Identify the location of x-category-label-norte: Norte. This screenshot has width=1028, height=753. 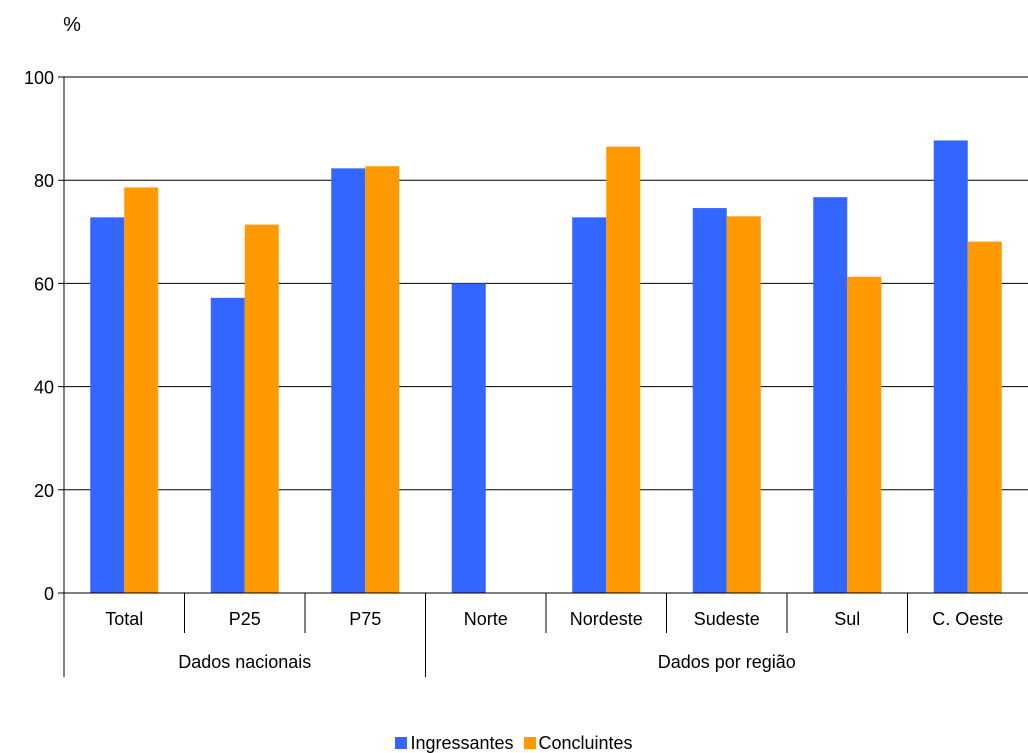
(486, 619).